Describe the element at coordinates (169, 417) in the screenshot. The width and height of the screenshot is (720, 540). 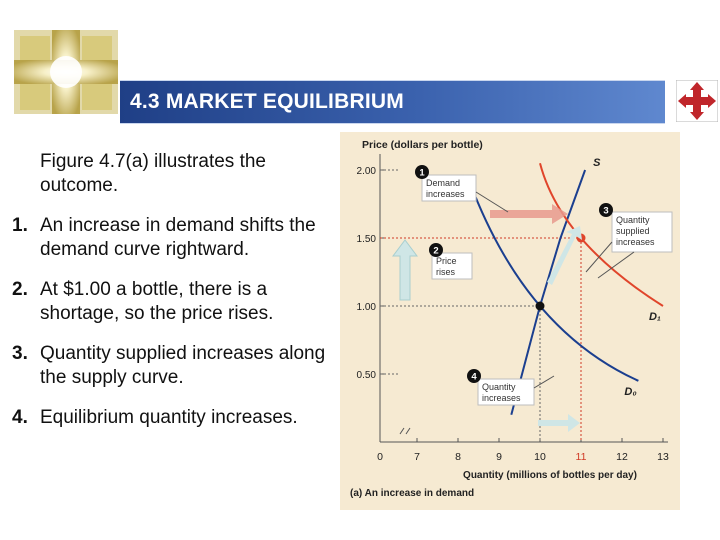
I see `item-text: Equilibrium quantity increases.` at that location.